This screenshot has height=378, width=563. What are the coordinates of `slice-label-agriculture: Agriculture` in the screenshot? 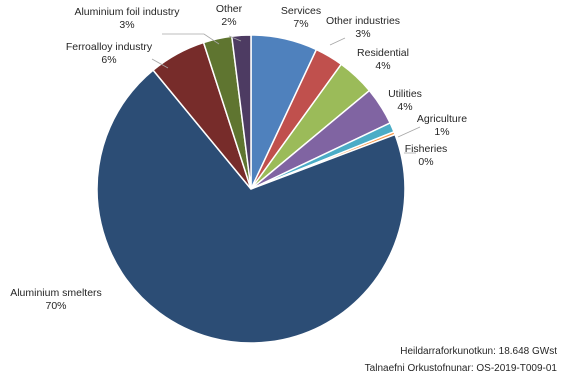 It's located at (442, 119).